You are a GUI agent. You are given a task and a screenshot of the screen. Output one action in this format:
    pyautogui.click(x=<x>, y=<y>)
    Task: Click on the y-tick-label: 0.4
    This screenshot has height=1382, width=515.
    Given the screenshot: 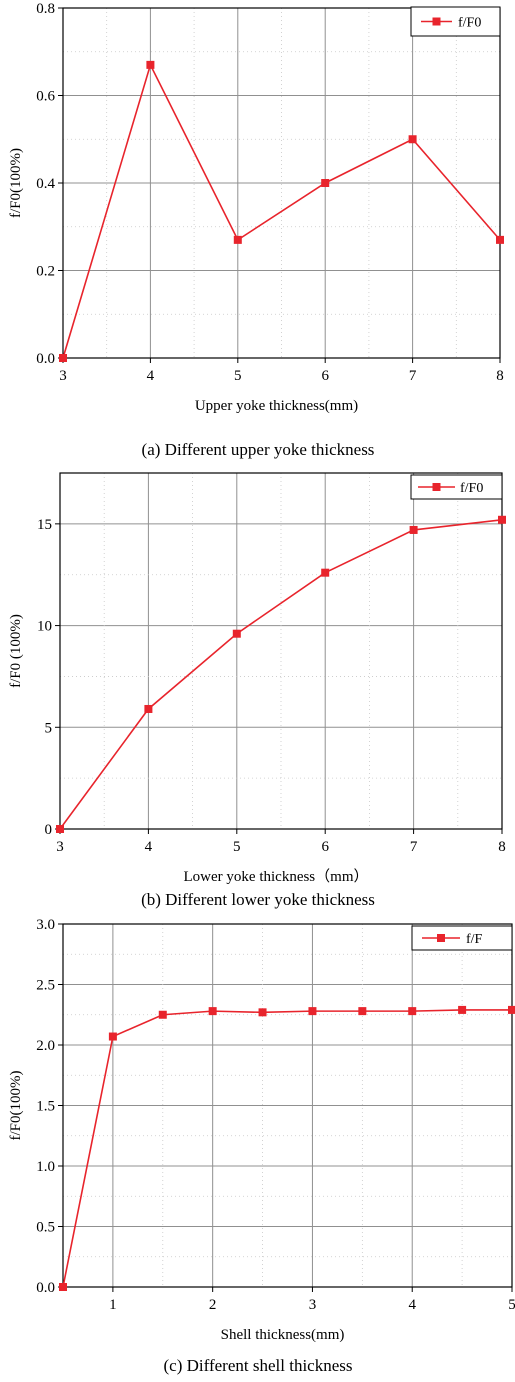 What is the action you would take?
    pyautogui.click(x=45, y=184)
    